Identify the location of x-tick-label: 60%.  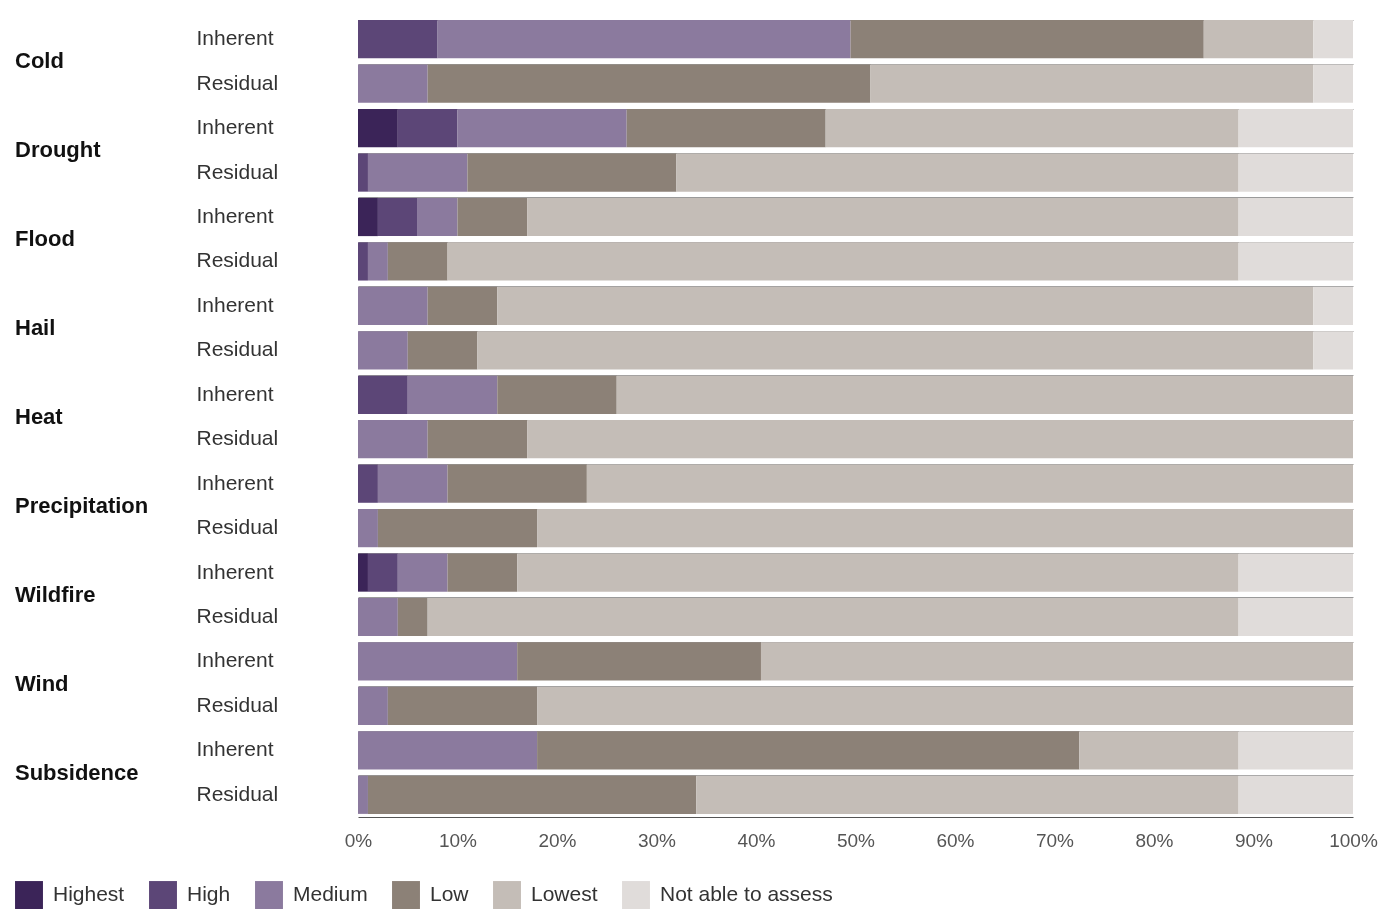
(955, 840).